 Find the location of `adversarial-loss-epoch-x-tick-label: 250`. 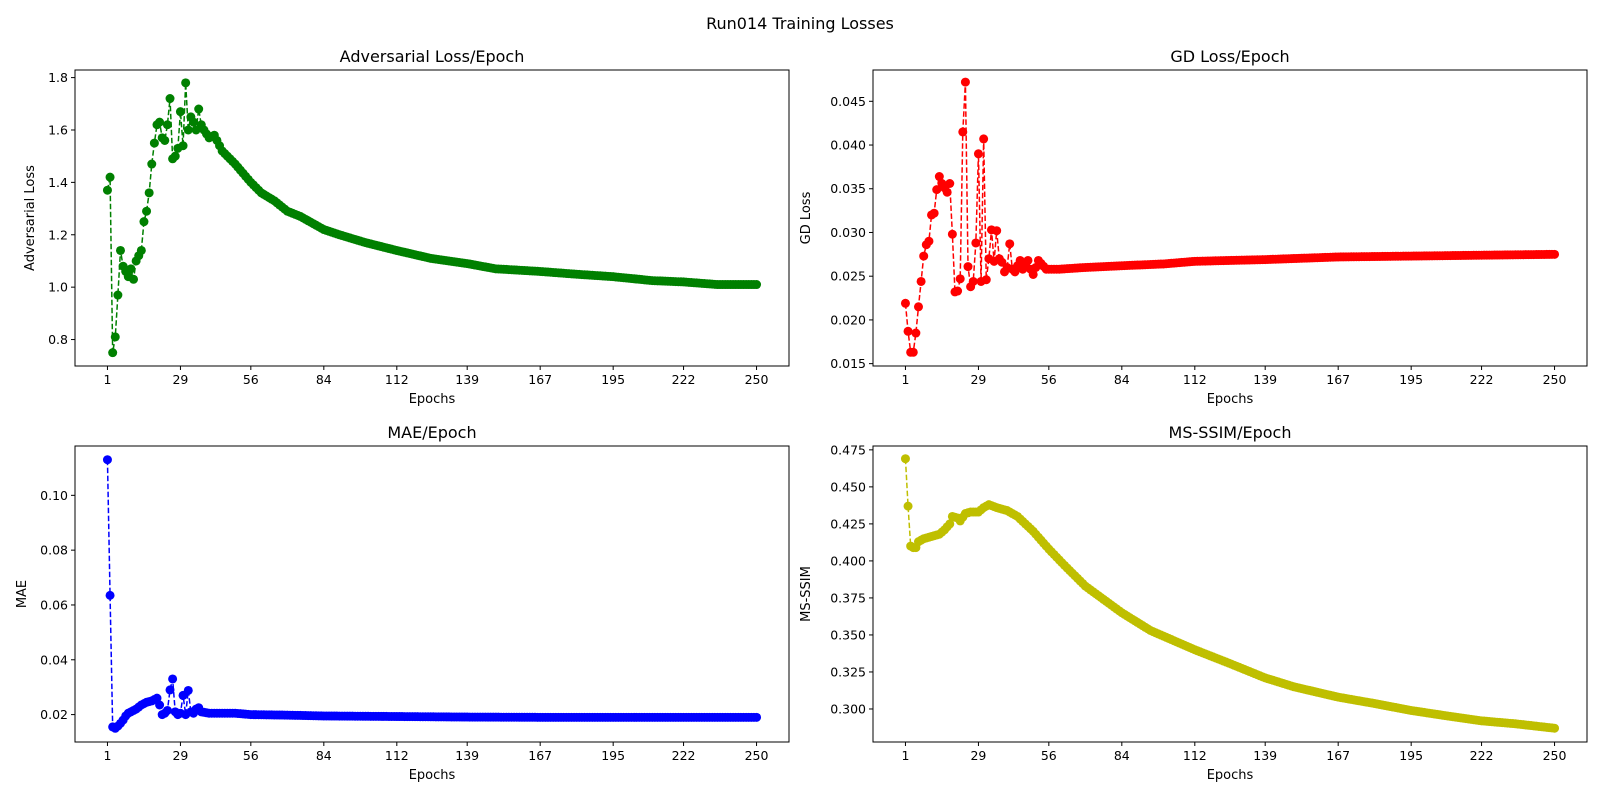

adversarial-loss-epoch-x-tick-label: 250 is located at coordinates (757, 379).